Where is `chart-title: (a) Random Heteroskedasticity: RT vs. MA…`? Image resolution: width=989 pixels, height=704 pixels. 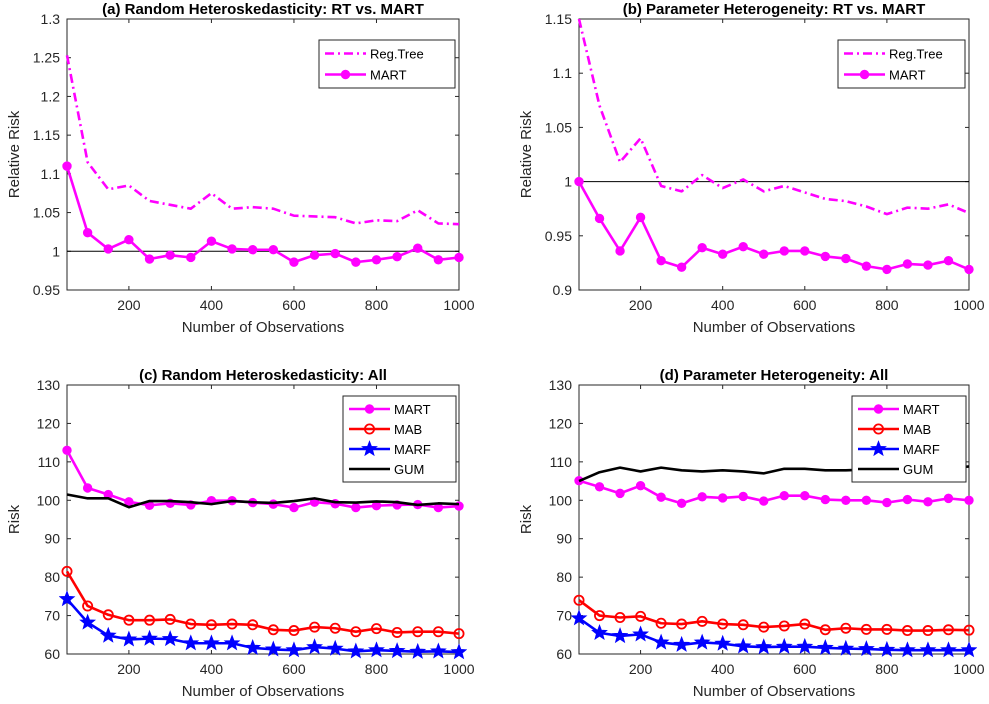 chart-title: (a) Random Heteroskedasticity: RT vs. MA… is located at coordinates (263, 9).